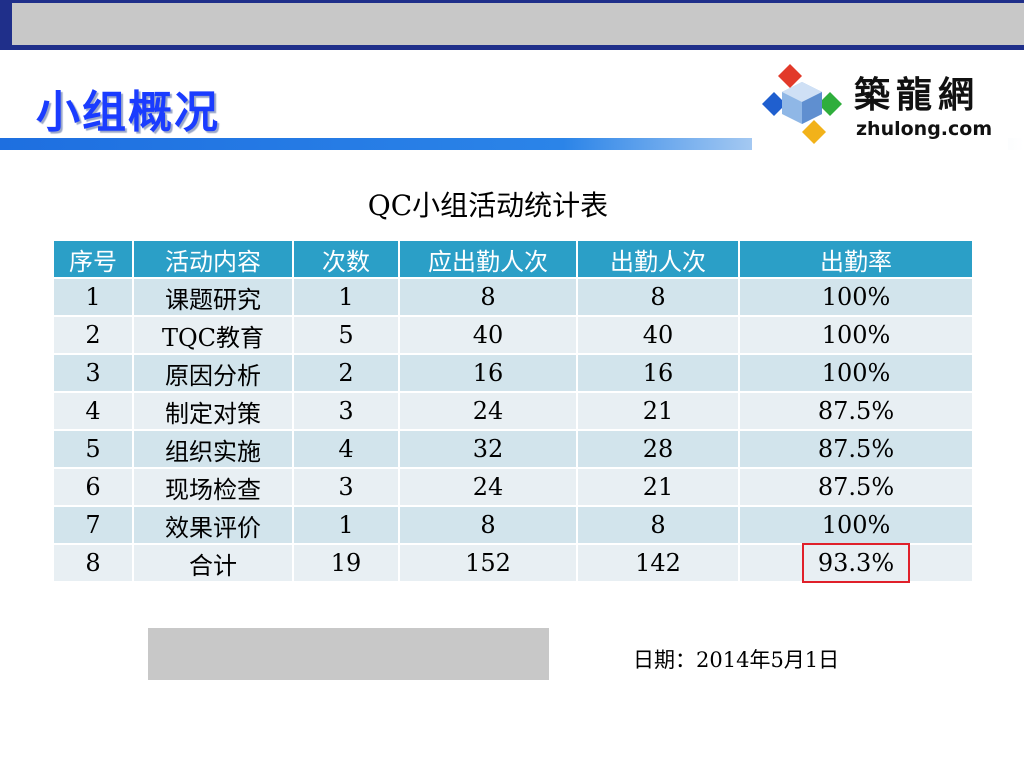  I want to click on table-row: 4 制定对策 3 24 21 87.5%, so click(513, 411).